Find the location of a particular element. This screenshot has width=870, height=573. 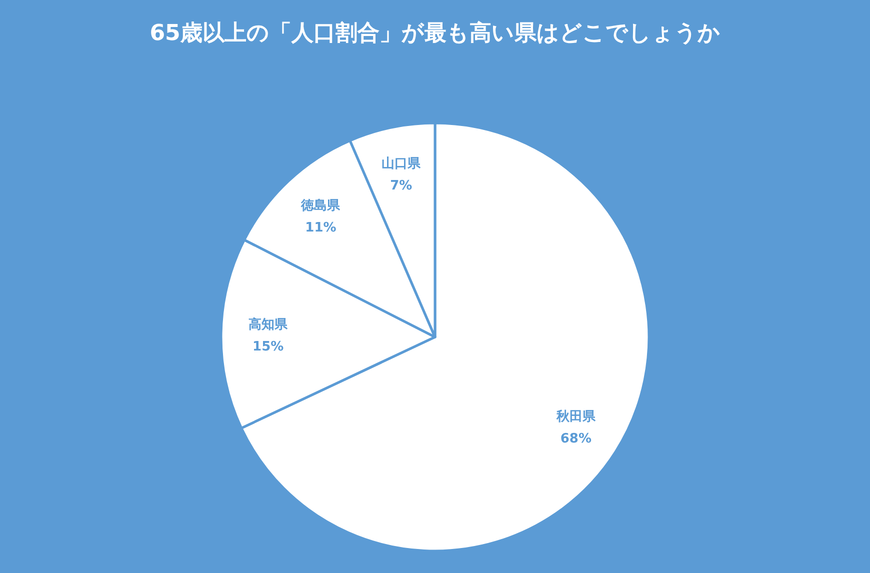

chart-title: 65歳以上の「人口割合」が最も高い県はどこでしょうか is located at coordinates (435, 34).